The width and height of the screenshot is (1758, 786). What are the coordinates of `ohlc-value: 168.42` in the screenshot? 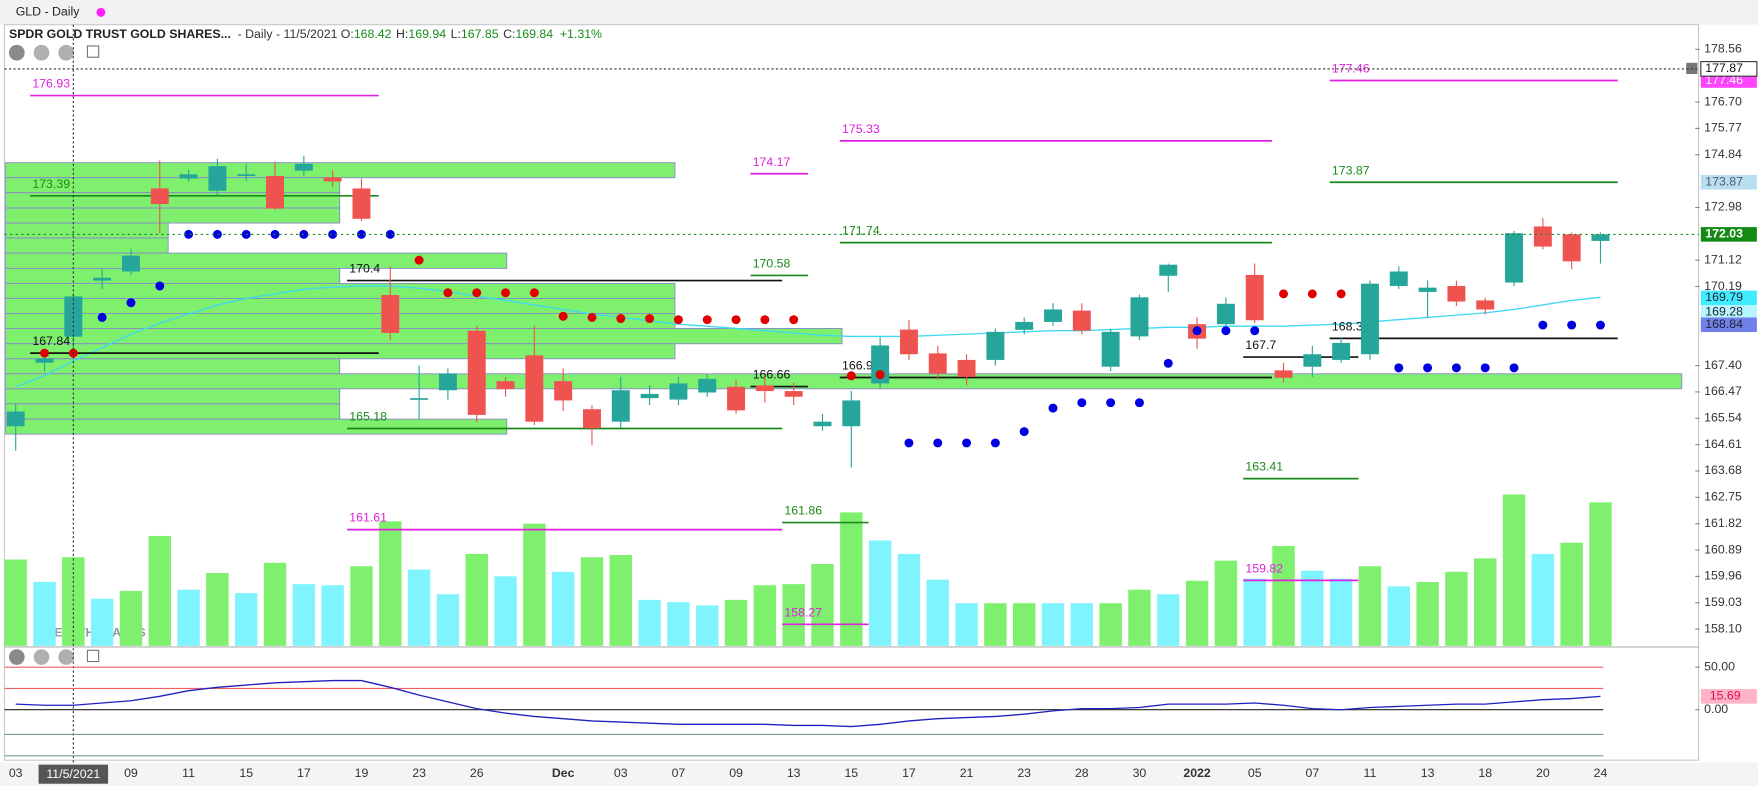 It's located at (373, 34).